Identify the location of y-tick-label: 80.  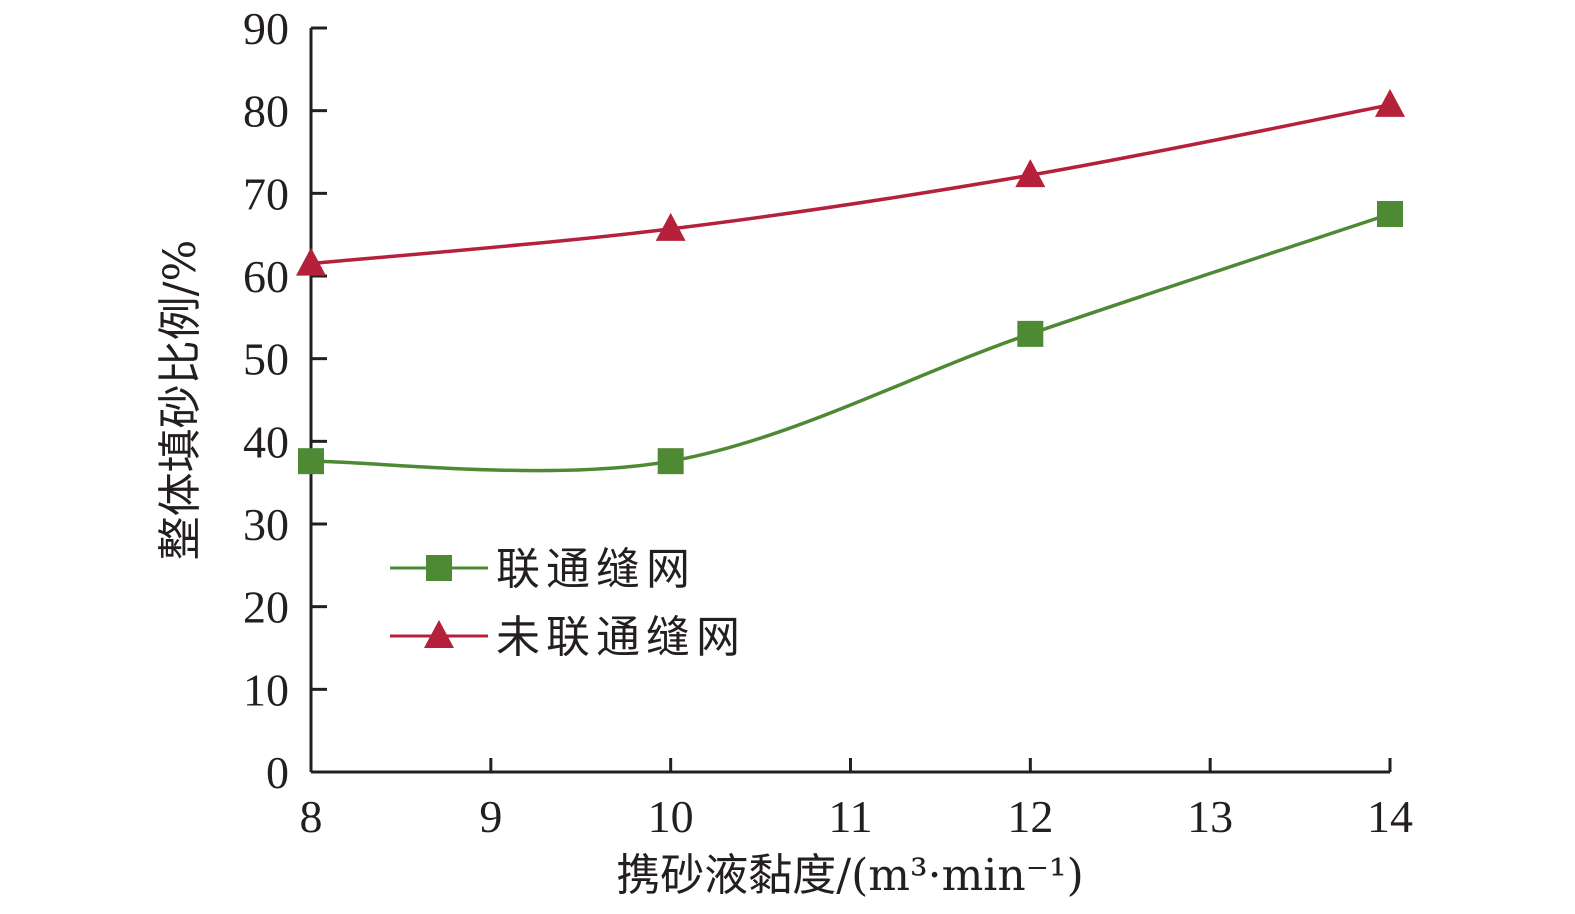
(266, 111).